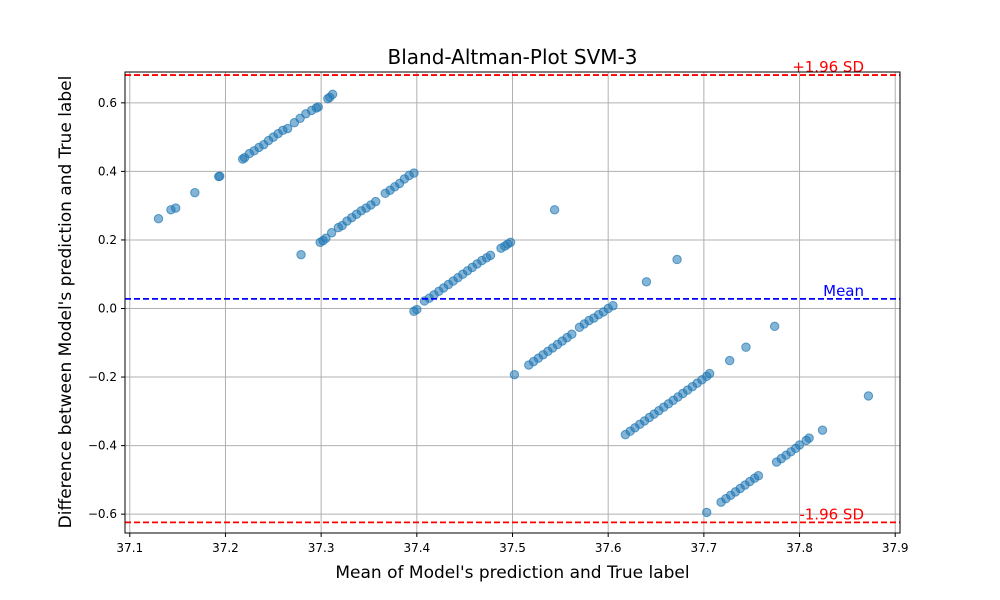  Describe the element at coordinates (107, 240) in the screenshot. I see `y-tick-label: 0.2` at that location.